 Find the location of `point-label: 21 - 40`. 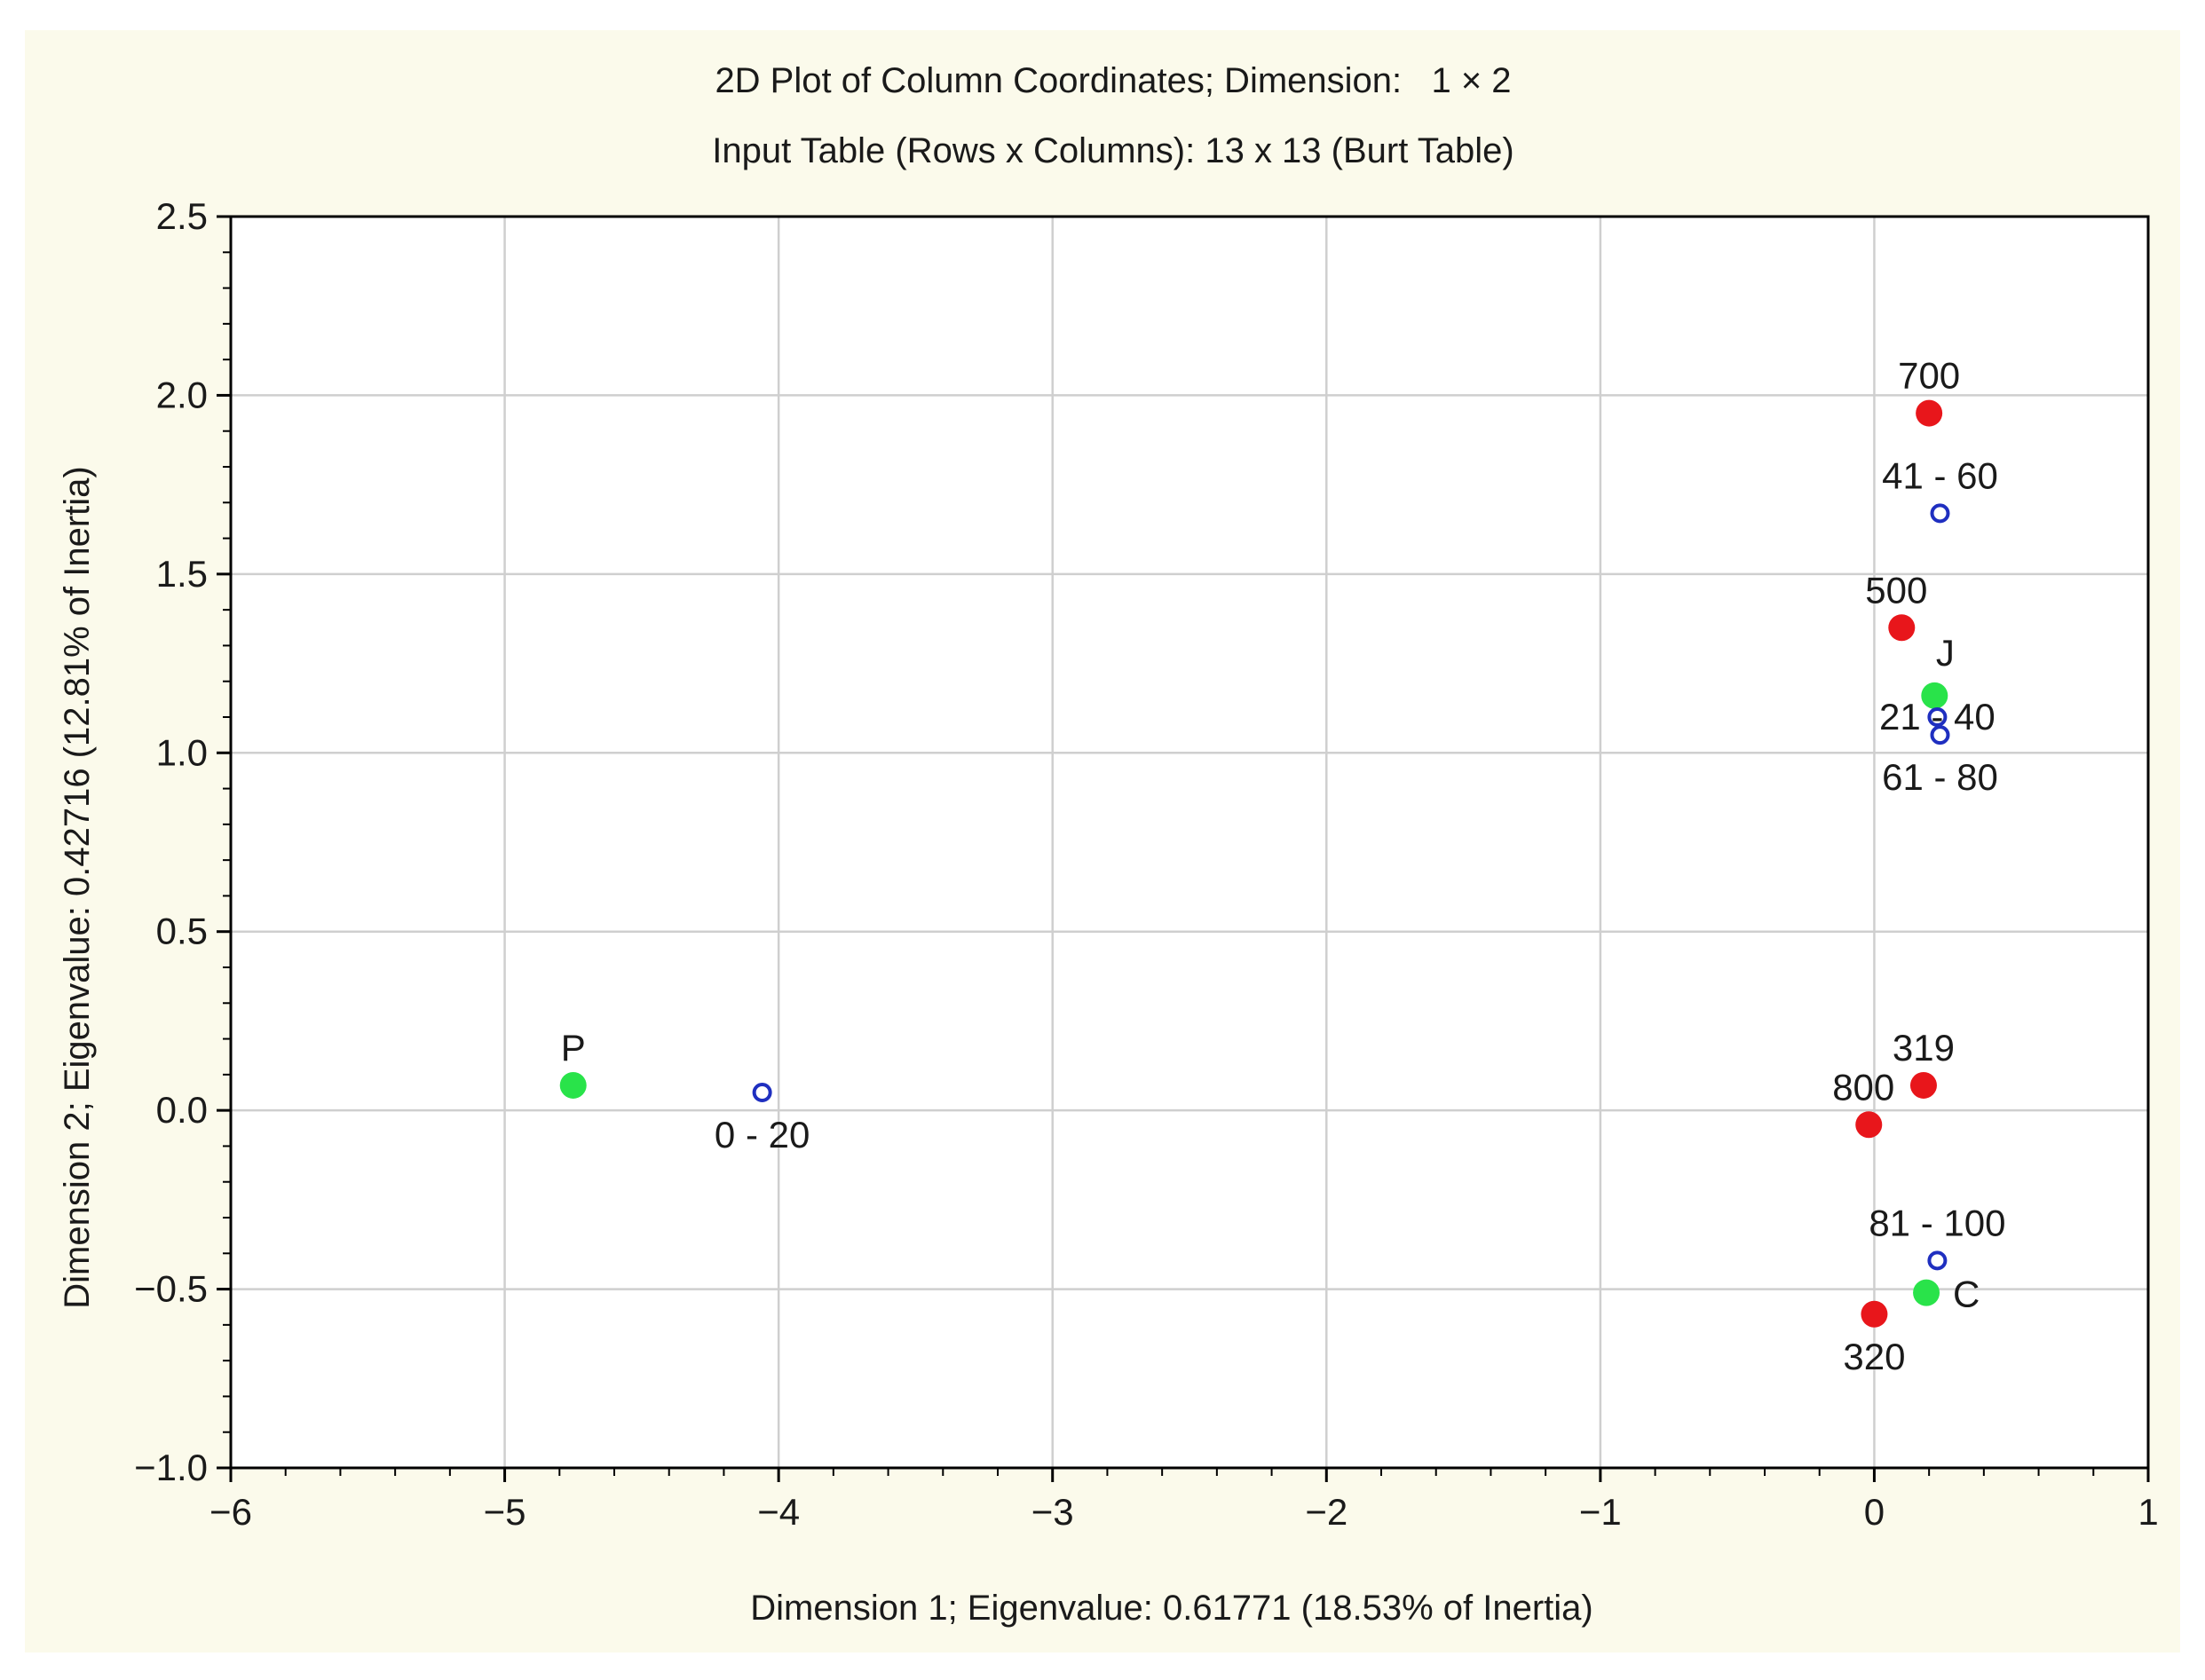

point-label: 21 - 40 is located at coordinates (1937, 716).